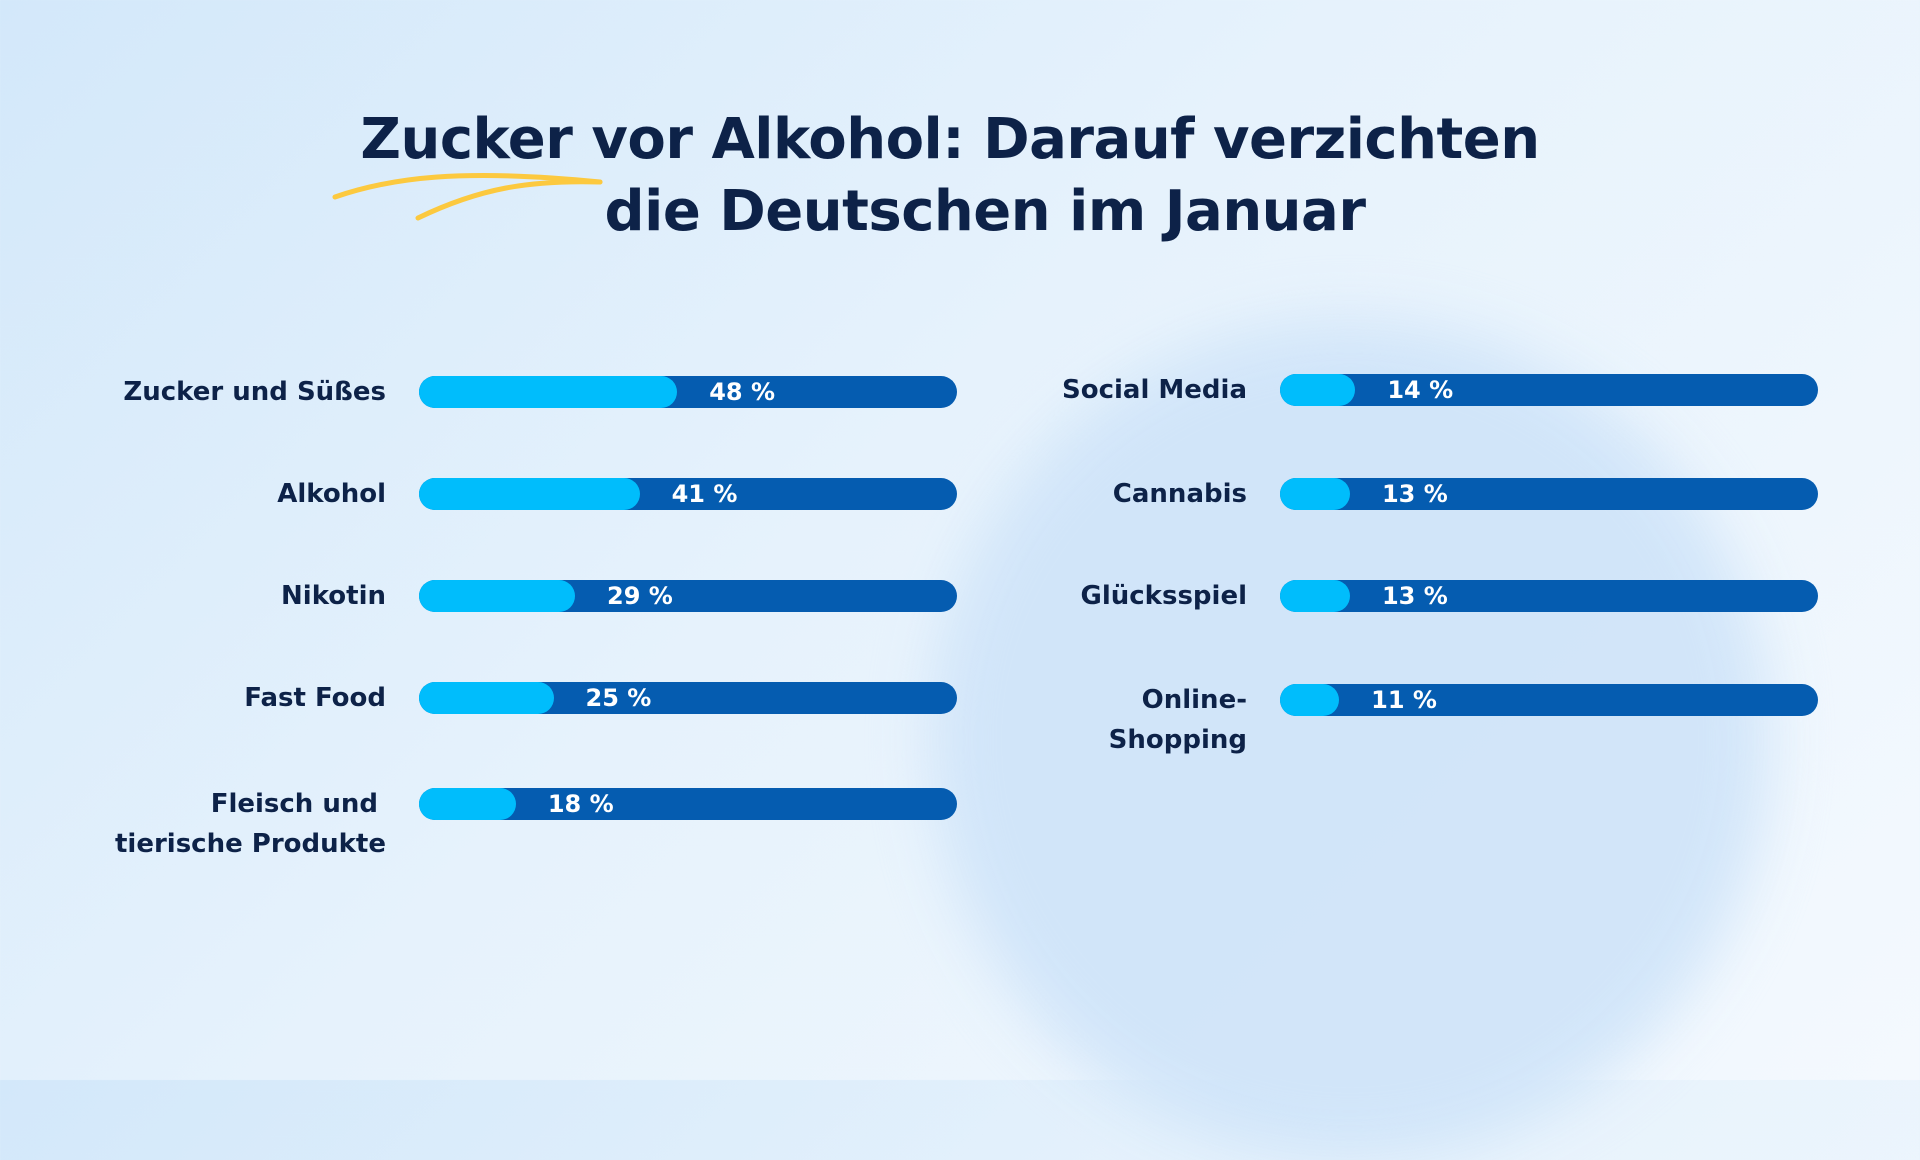 The image size is (1920, 1160). Describe the element at coordinates (254, 392) in the screenshot. I see `bar-label: Zucker und Süßes` at that location.